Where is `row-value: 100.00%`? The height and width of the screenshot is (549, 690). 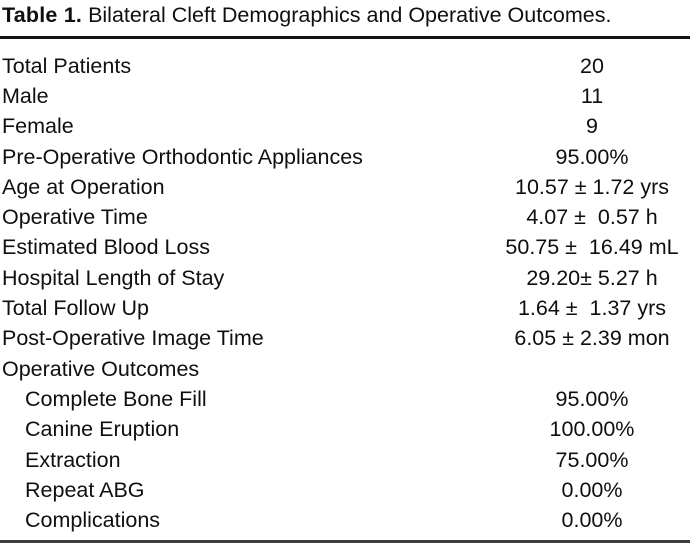
row-value: 100.00% is located at coordinates (592, 429).